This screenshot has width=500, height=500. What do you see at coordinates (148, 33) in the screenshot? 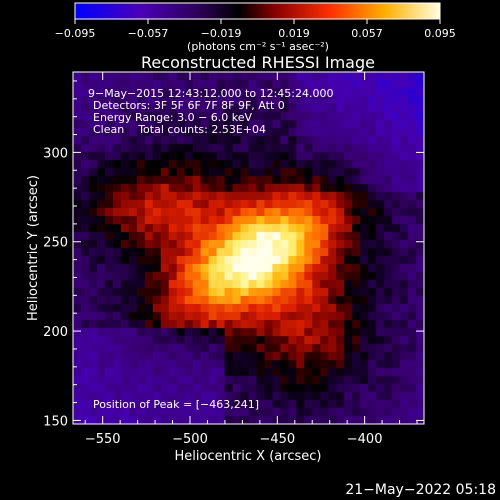
I see `colorbar-tick-label: −0.057` at bounding box center [148, 33].